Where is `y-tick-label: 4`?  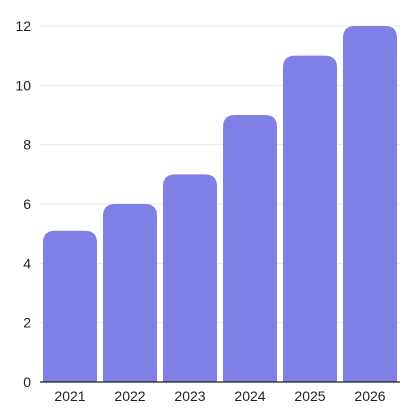
y-tick-label: 4 is located at coordinates (27, 263).